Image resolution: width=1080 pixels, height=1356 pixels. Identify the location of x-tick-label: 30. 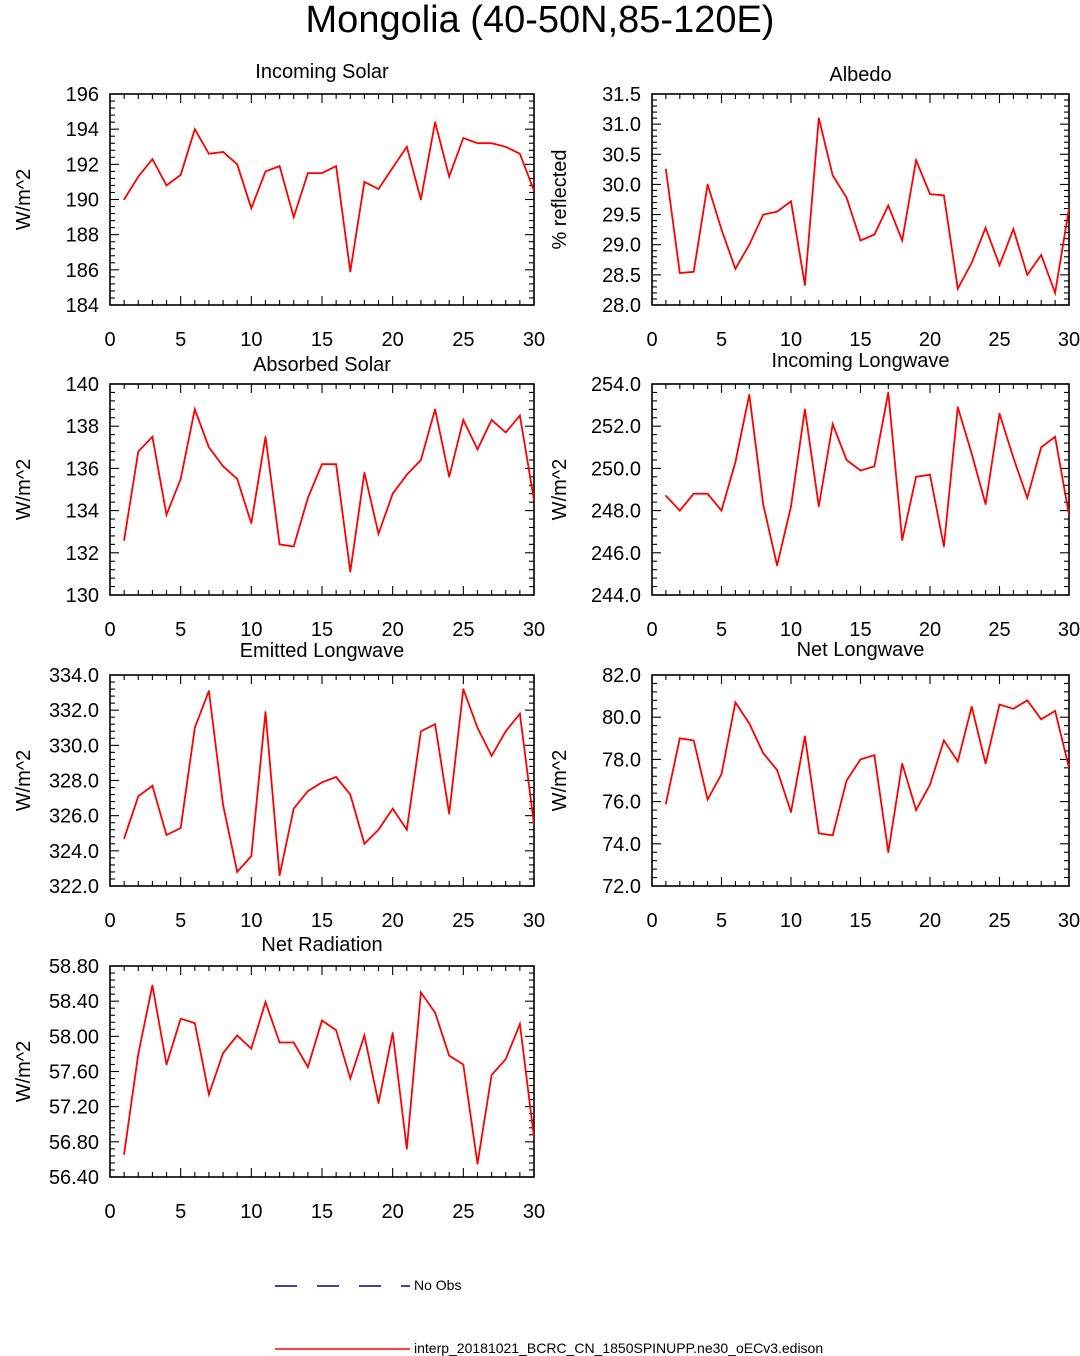
(1069, 921).